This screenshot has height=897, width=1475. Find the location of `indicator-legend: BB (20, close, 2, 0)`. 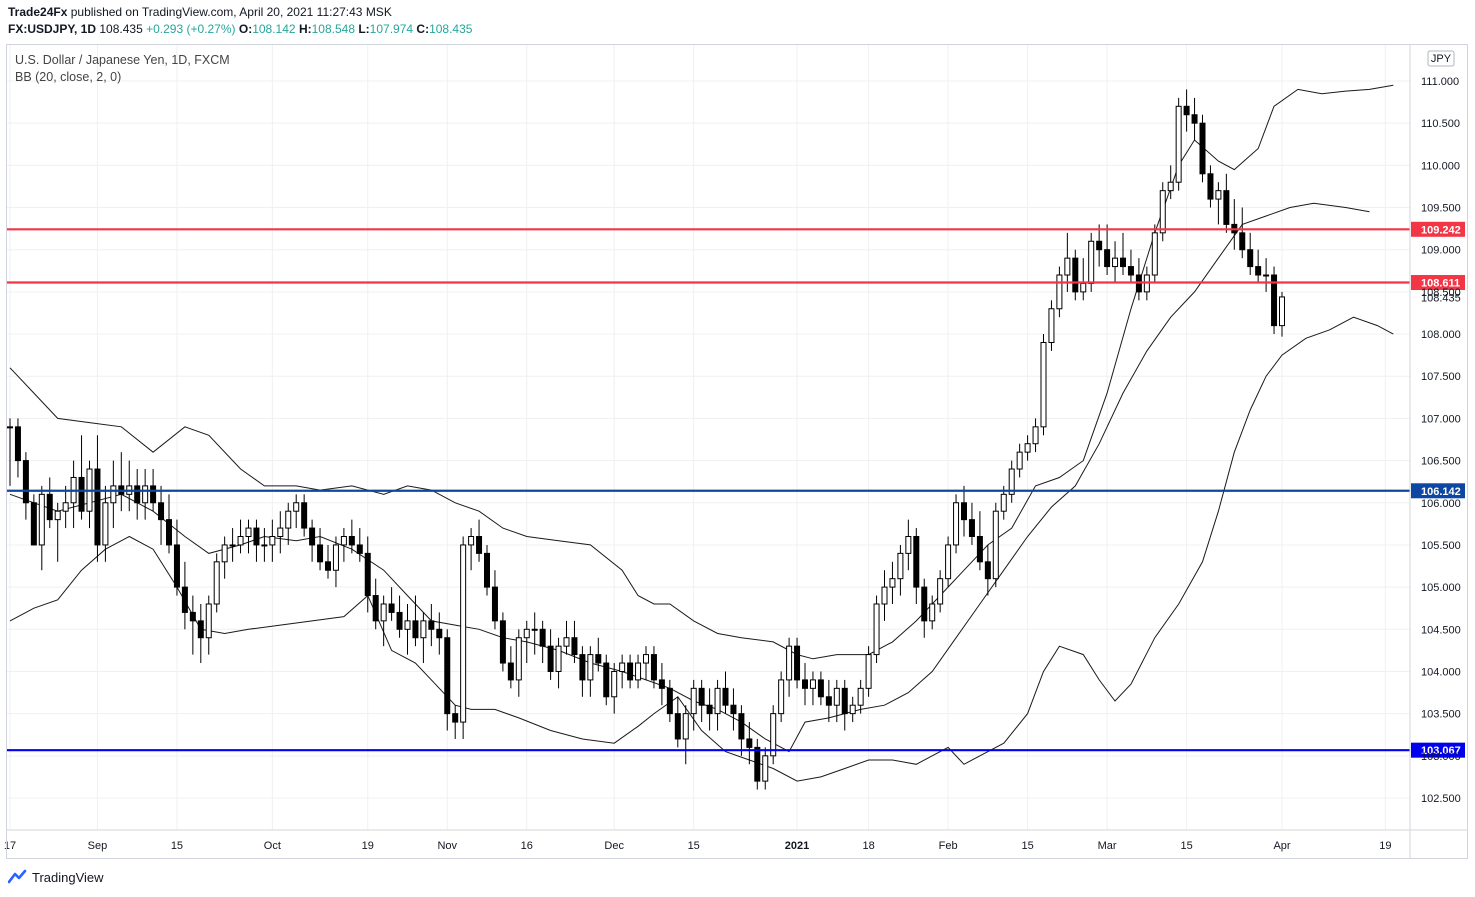

indicator-legend: BB (20, close, 2, 0) is located at coordinates (68, 77).